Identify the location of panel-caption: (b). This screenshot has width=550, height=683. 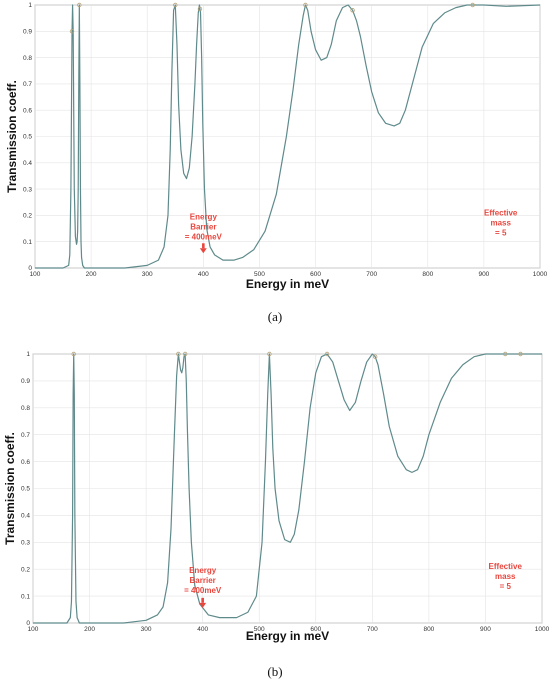
(274, 671).